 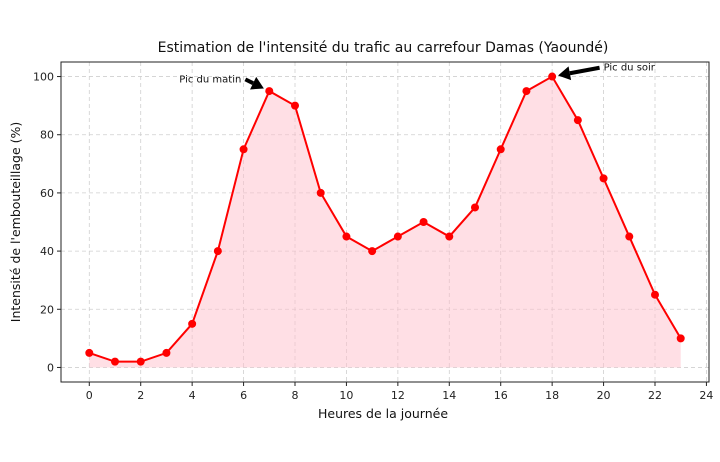 I want to click on x-tick-label: 4, so click(x=192, y=395).